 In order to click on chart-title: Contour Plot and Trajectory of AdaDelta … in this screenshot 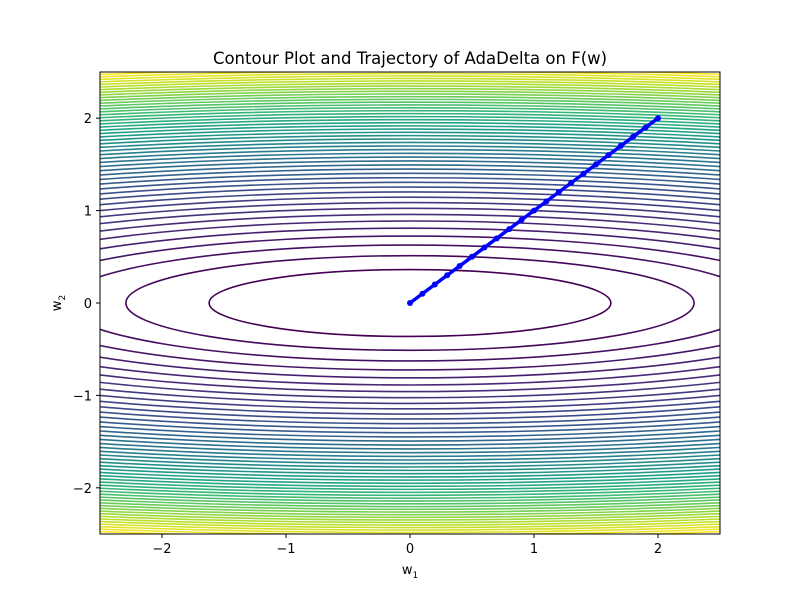, I will do `click(410, 58)`.